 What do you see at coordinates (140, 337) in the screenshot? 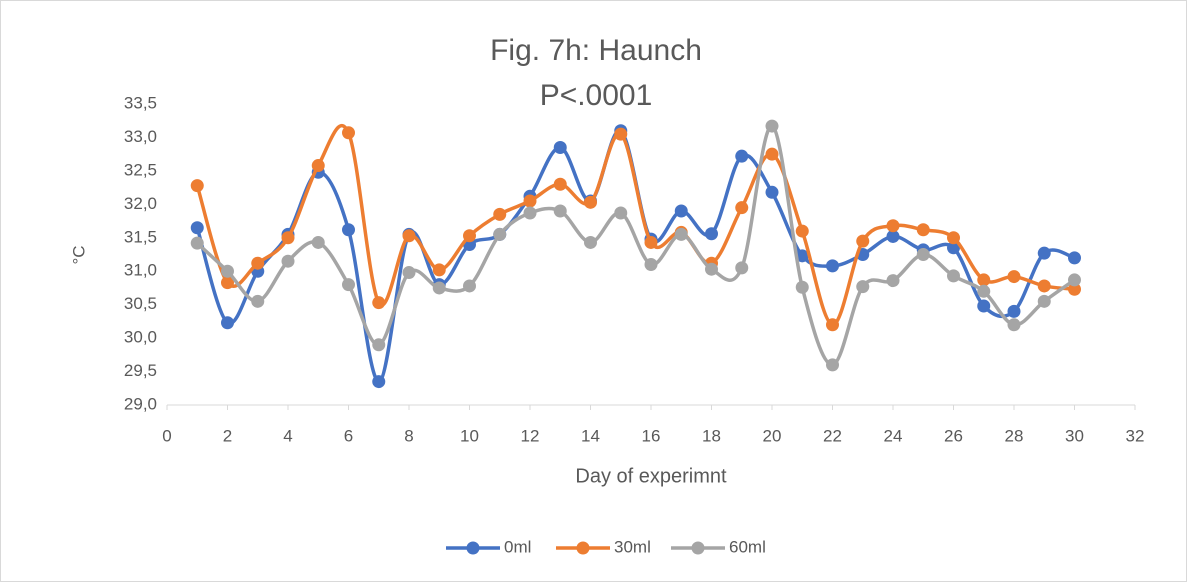
I see `y-tick-label: 30,0` at bounding box center [140, 337].